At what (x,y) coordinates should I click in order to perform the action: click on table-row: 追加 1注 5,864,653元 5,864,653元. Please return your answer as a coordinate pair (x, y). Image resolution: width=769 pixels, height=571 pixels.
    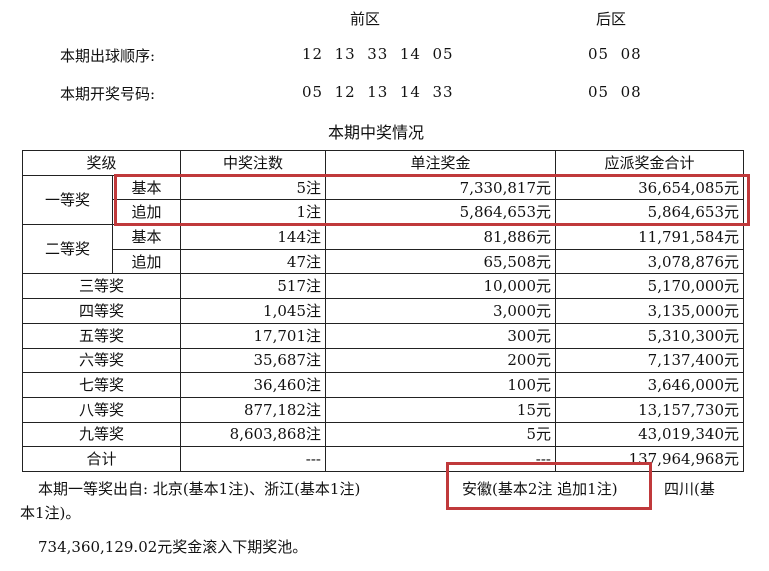
    Looking at the image, I should click on (383, 212).